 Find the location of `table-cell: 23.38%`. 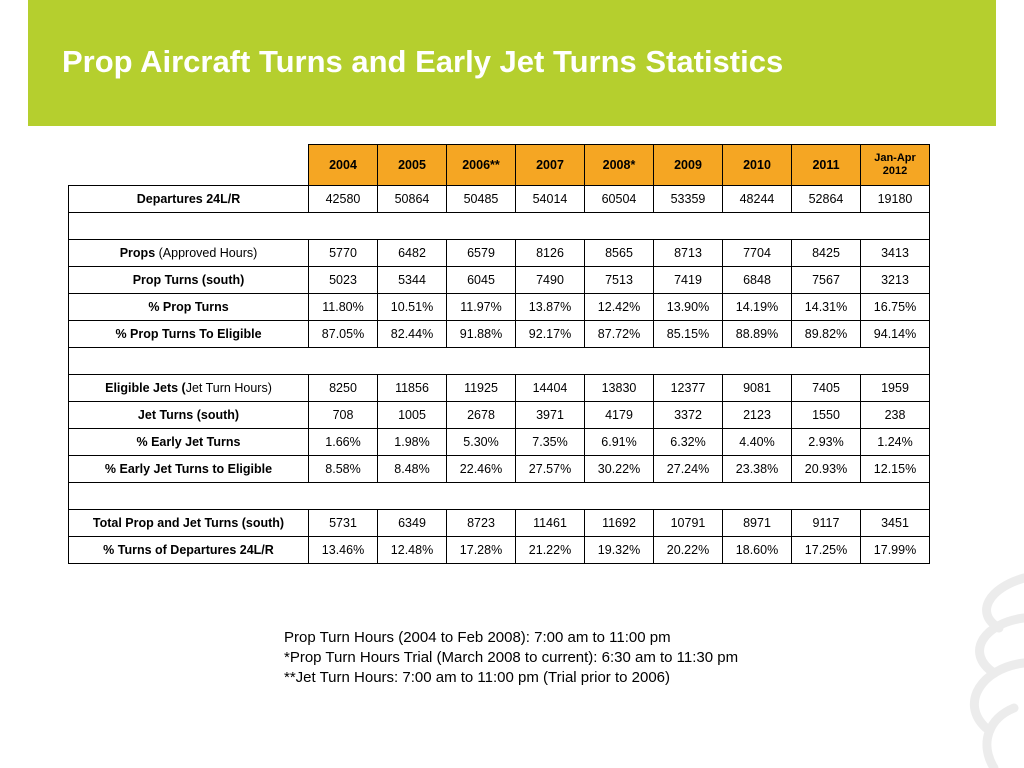

table-cell: 23.38% is located at coordinates (757, 469).